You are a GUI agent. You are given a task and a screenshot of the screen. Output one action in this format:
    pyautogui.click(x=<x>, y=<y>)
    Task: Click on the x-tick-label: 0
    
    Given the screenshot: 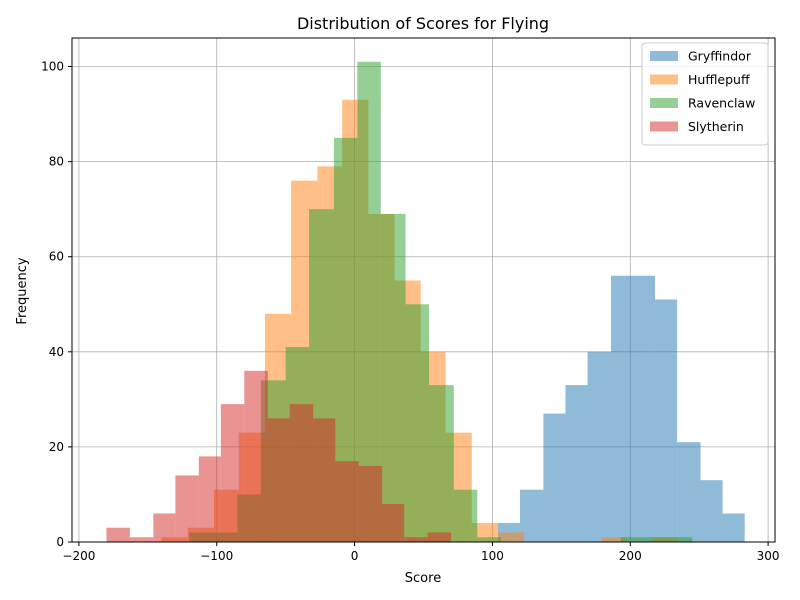 What is the action you would take?
    pyautogui.click(x=355, y=556)
    